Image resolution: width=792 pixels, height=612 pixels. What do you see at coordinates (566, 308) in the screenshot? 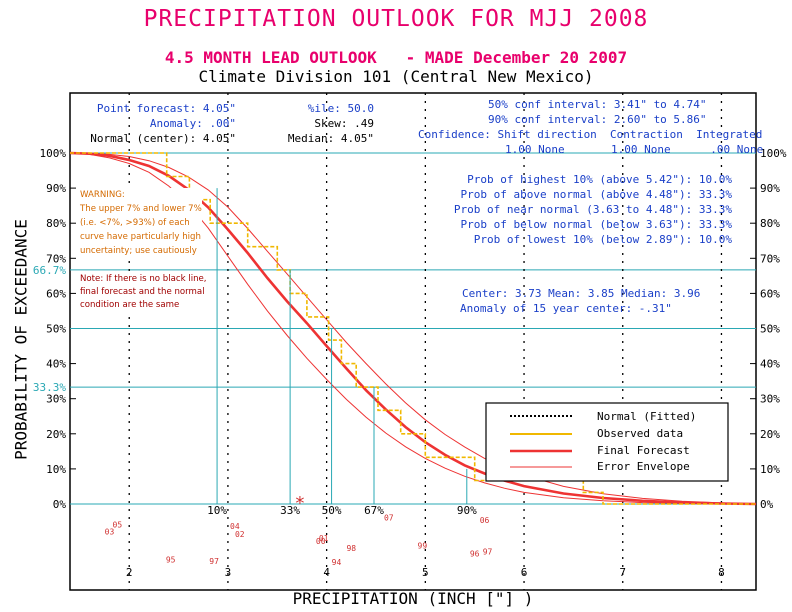
I see `stats-anomaly: Anomaly of 15 year center: -.31"` at bounding box center [566, 308].